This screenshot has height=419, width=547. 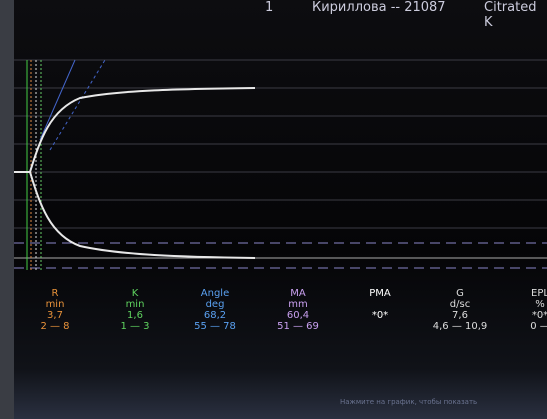 I want to click on parameter-value: 7,6, so click(x=460, y=315).